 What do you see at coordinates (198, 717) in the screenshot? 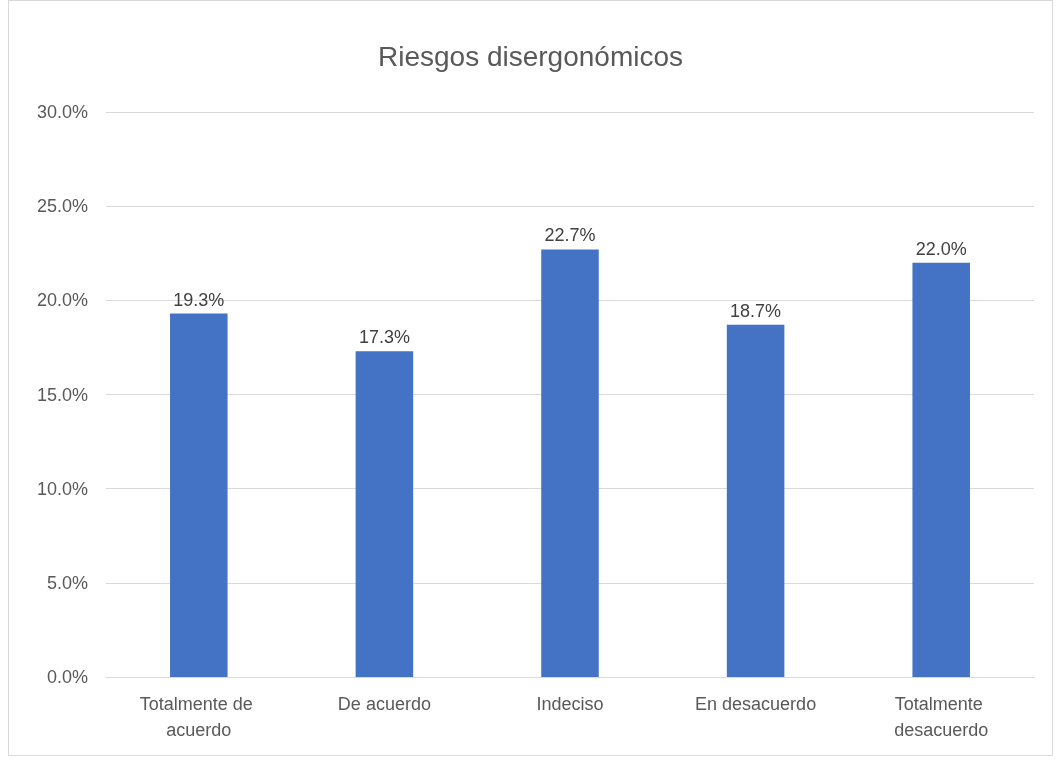
I see `x-tick-label: Totalmente de acuerdo` at bounding box center [198, 717].